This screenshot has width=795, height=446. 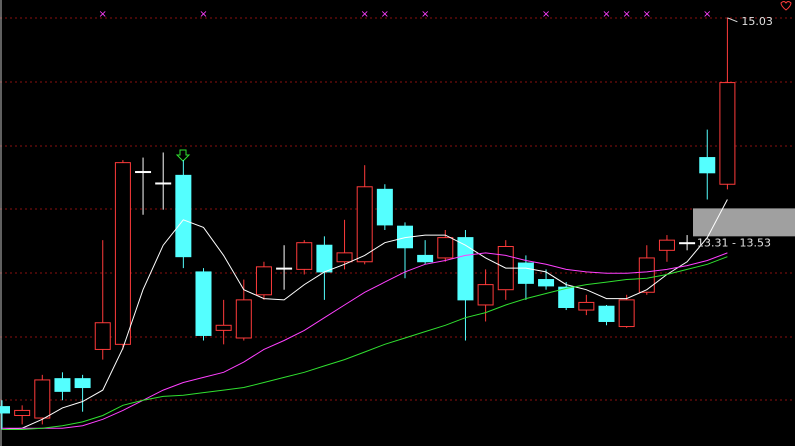 What do you see at coordinates (732, 20) in the screenshot?
I see `high-pointer` at bounding box center [732, 20].